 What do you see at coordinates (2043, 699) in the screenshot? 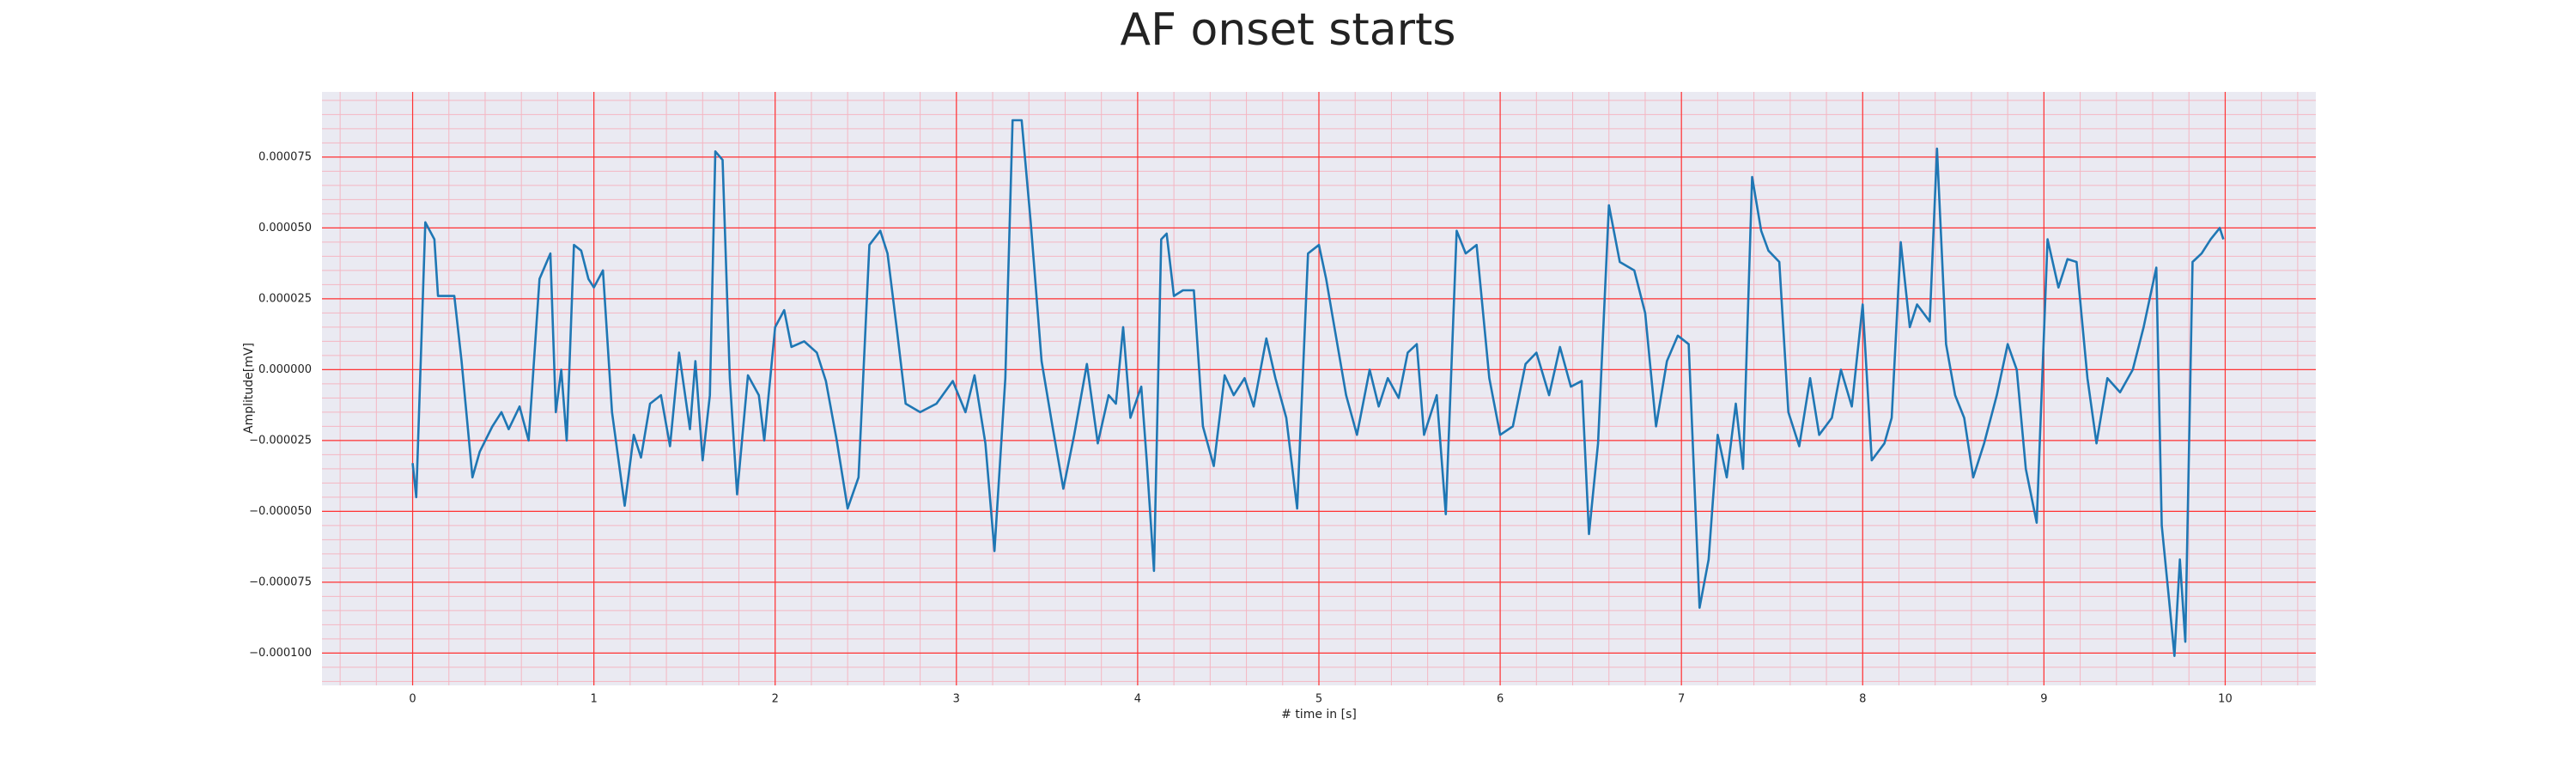
I see `x-tick-label: 9` at bounding box center [2043, 699].